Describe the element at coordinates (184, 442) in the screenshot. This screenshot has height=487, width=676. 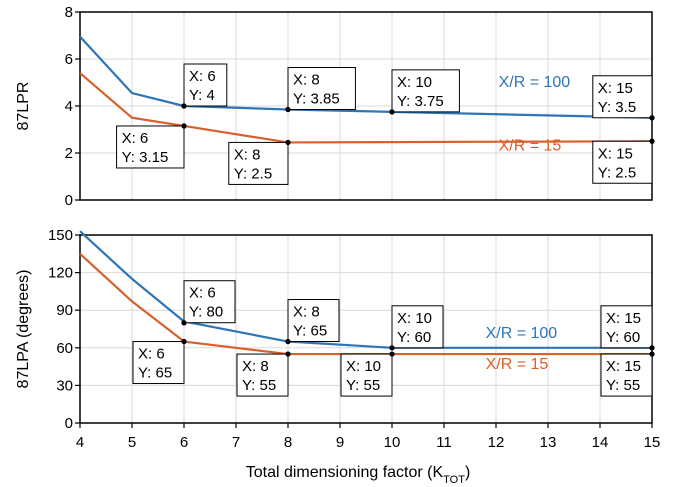
I see `x-tick-label: 6` at that location.